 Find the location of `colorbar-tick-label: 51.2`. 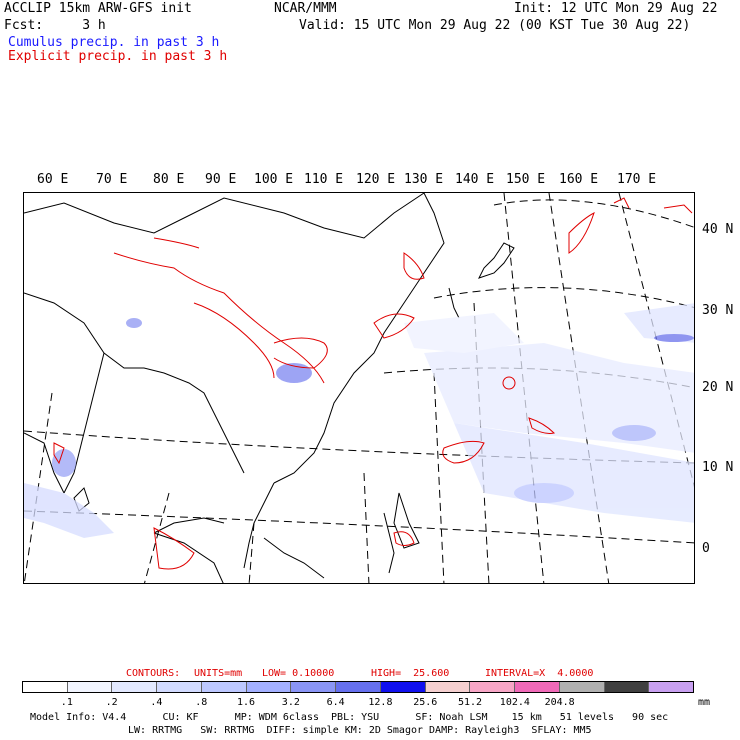

colorbar-tick-label: 51.2 is located at coordinates (470, 702).